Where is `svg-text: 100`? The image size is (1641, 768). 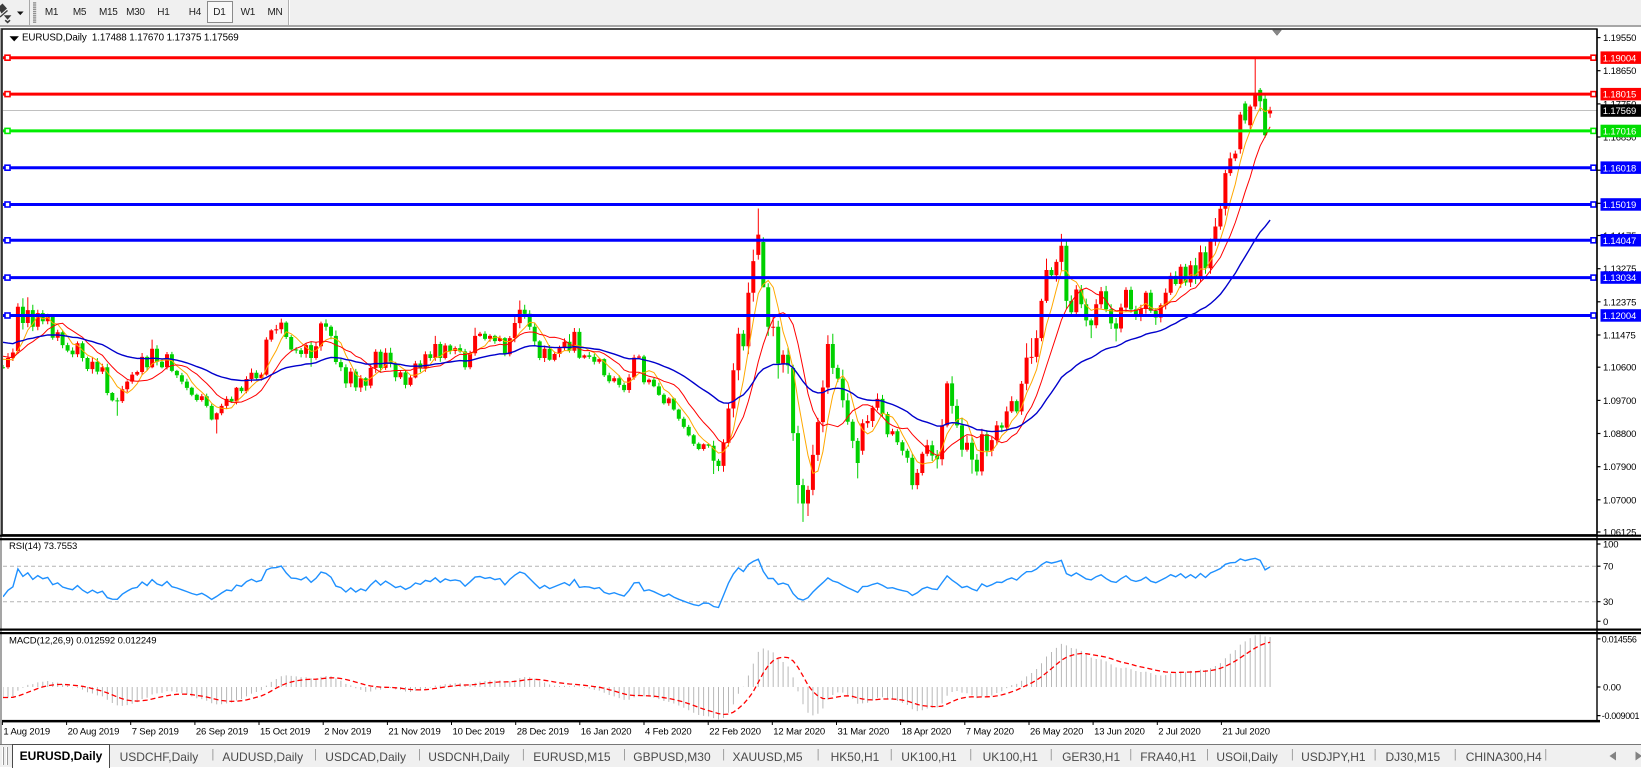 svg-text: 100 is located at coordinates (1610, 545).